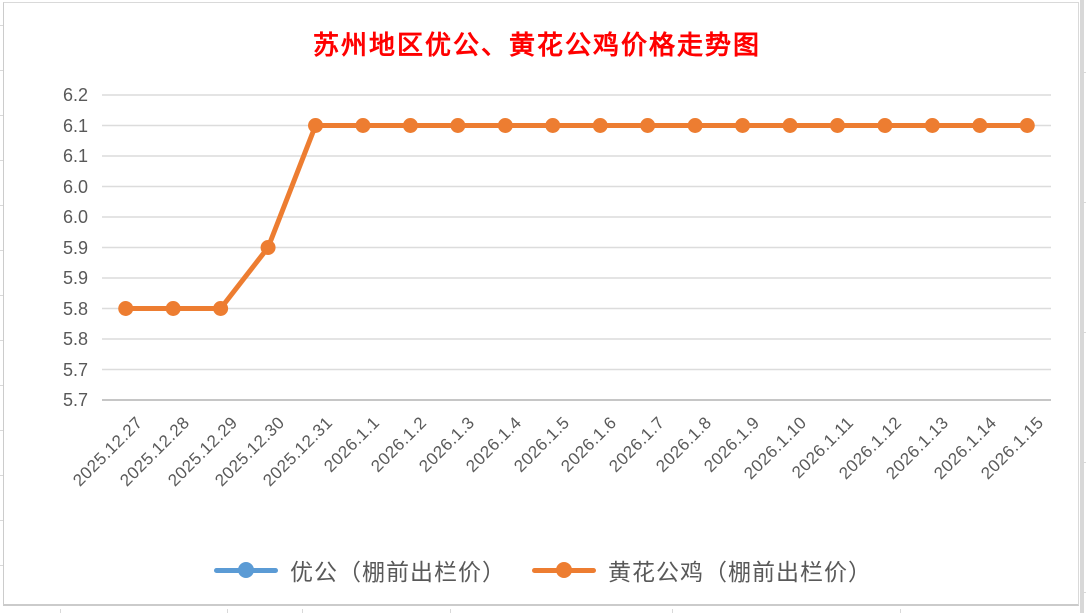 The width and height of the screenshot is (1086, 613). Describe the element at coordinates (1082, 306) in the screenshot. I see `window-edge` at that location.